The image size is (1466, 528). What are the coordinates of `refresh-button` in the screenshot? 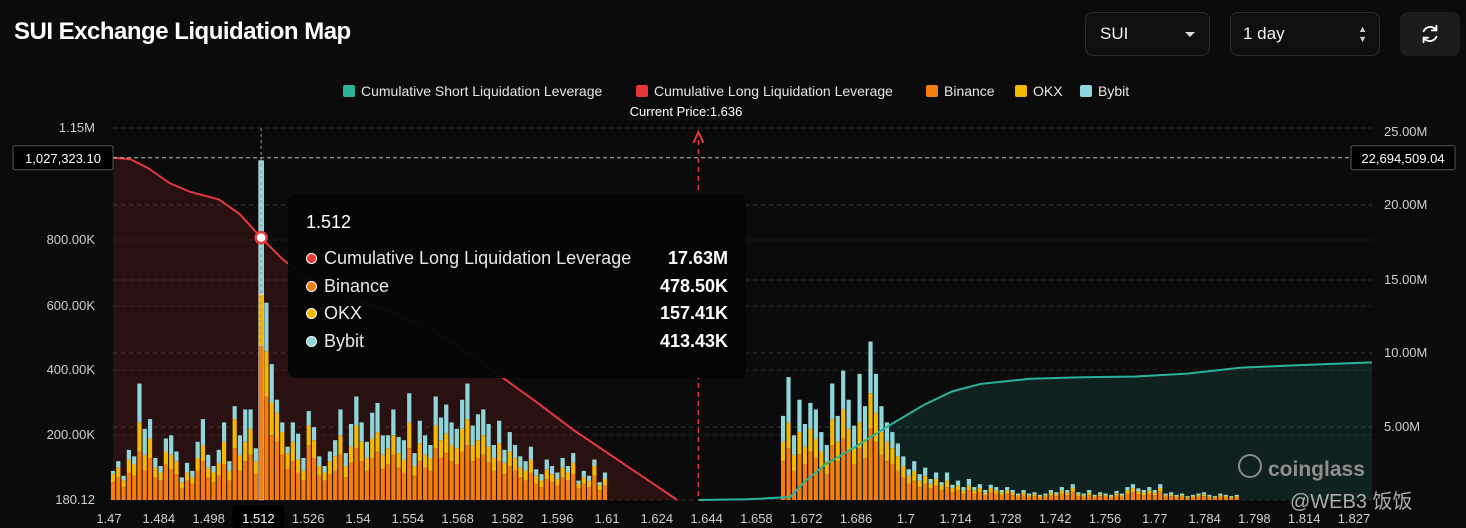 It's located at (1430, 34).